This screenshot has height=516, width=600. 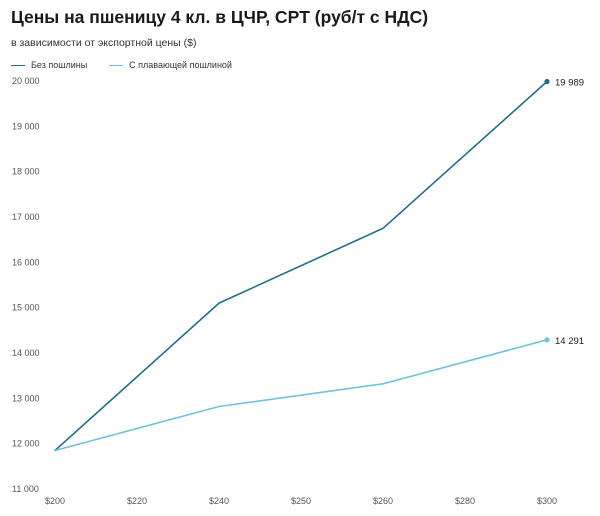 I want to click on y-tick-label: 18 000, so click(x=26, y=172).